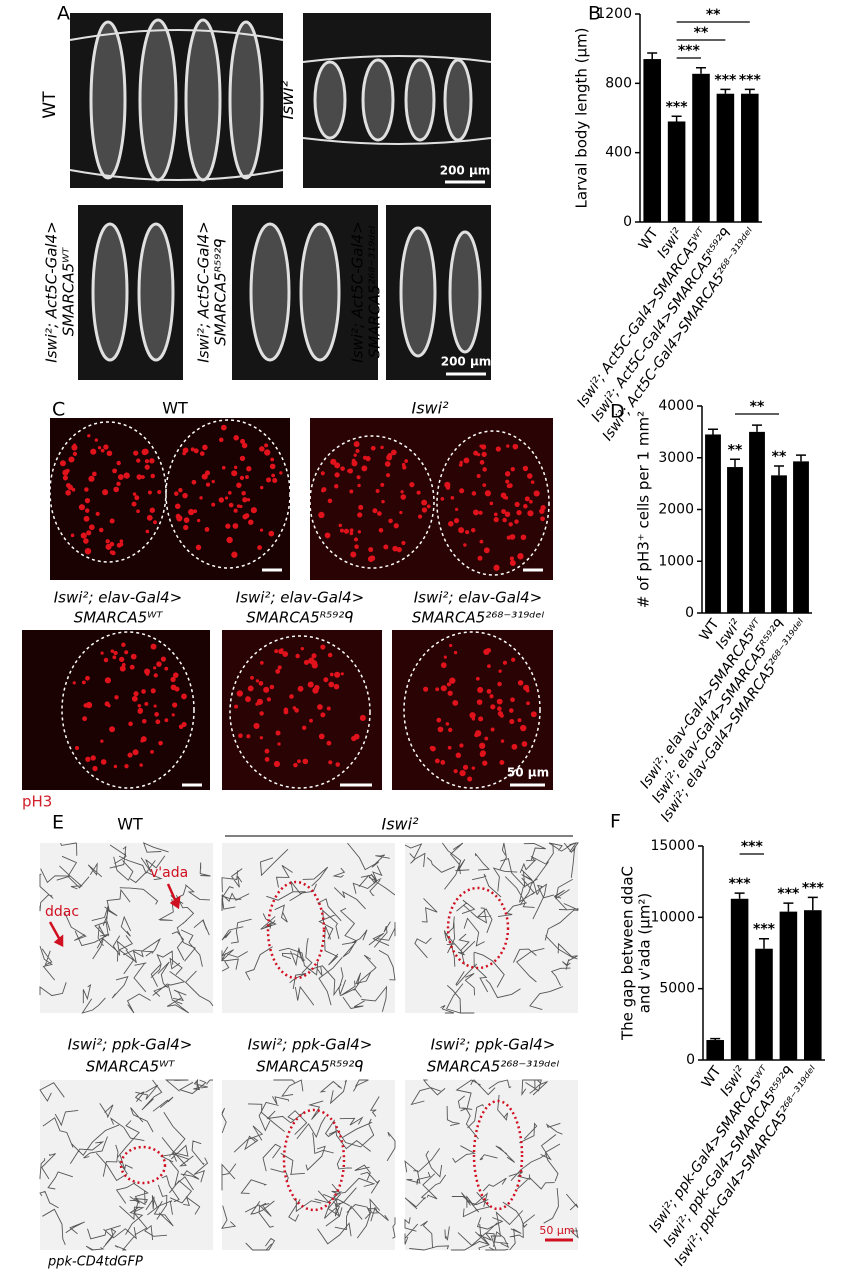 This screenshot has width=856, height=1280. What do you see at coordinates (493, 1045) in the screenshot?
I see `genotype-label: Iswi²; ppk-Gal4>` at bounding box center [493, 1045].